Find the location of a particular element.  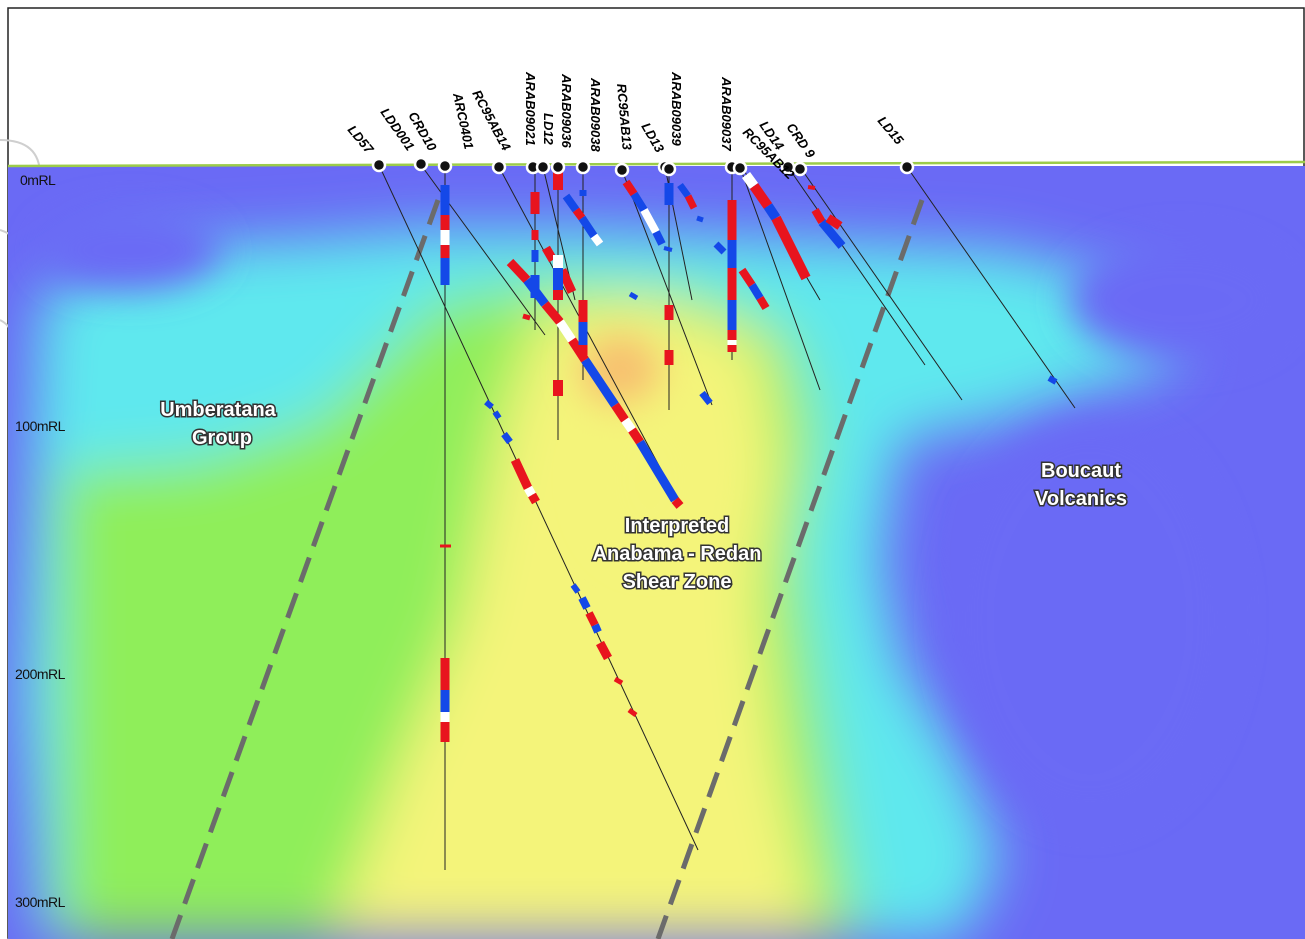

collar-rc95ab12 is located at coordinates (740, 168).